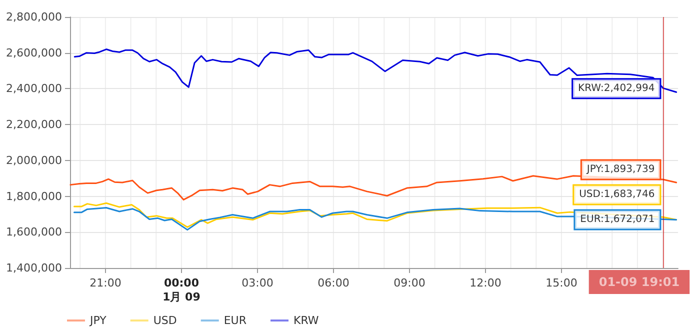  What do you see at coordinates (34, 17) in the screenshot?
I see `y-tick-label: 2,800,000` at bounding box center [34, 17].